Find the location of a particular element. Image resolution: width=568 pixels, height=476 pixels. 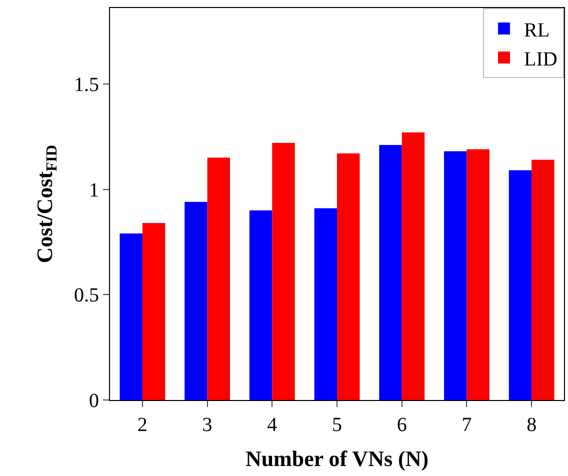

y-tick-label: 1.5 is located at coordinates (86, 85).